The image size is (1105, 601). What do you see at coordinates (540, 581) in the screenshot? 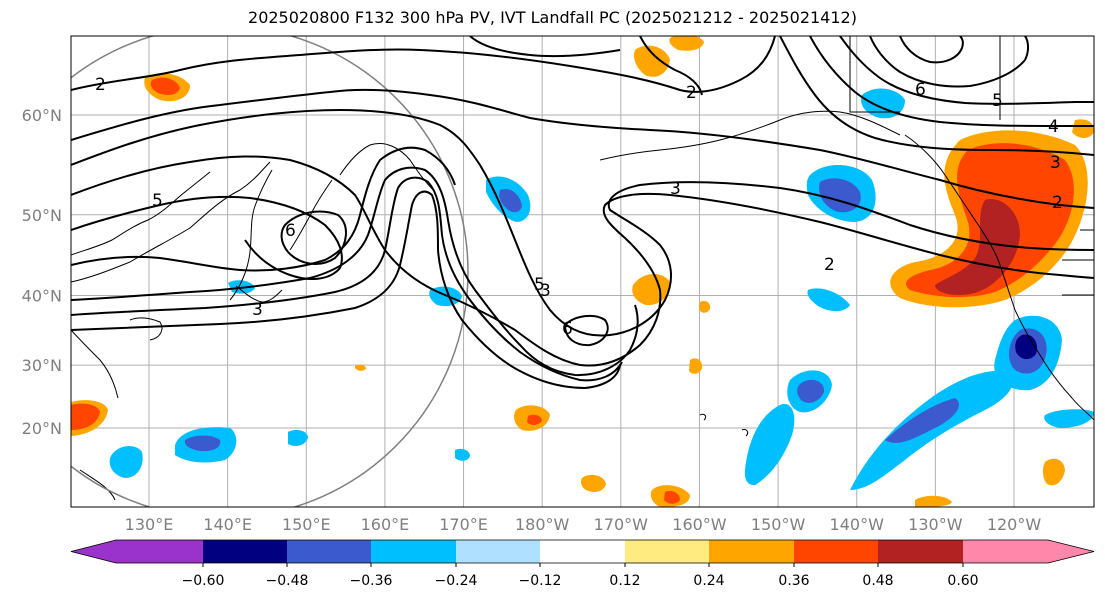
I see `colorbar-tick-label: −0.12` at bounding box center [540, 581].